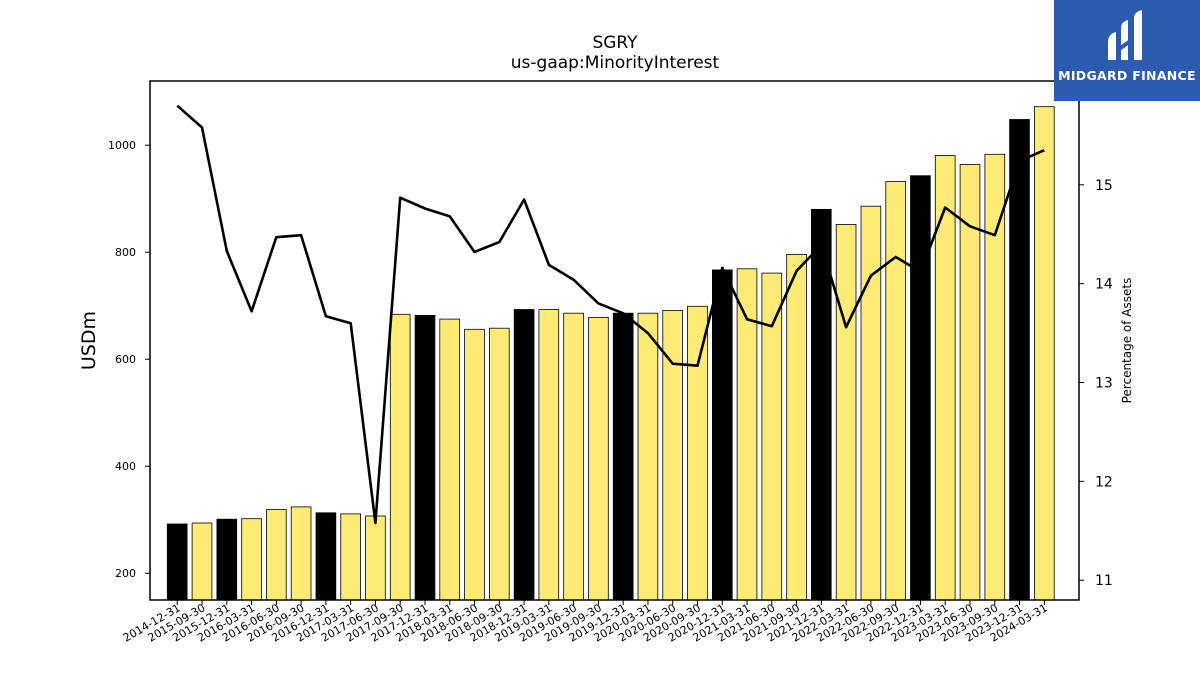 The height and width of the screenshot is (675, 1200). What do you see at coordinates (615, 63) in the screenshot?
I see `chart-subtitle: us-gaap:MinorityInterest` at bounding box center [615, 63].